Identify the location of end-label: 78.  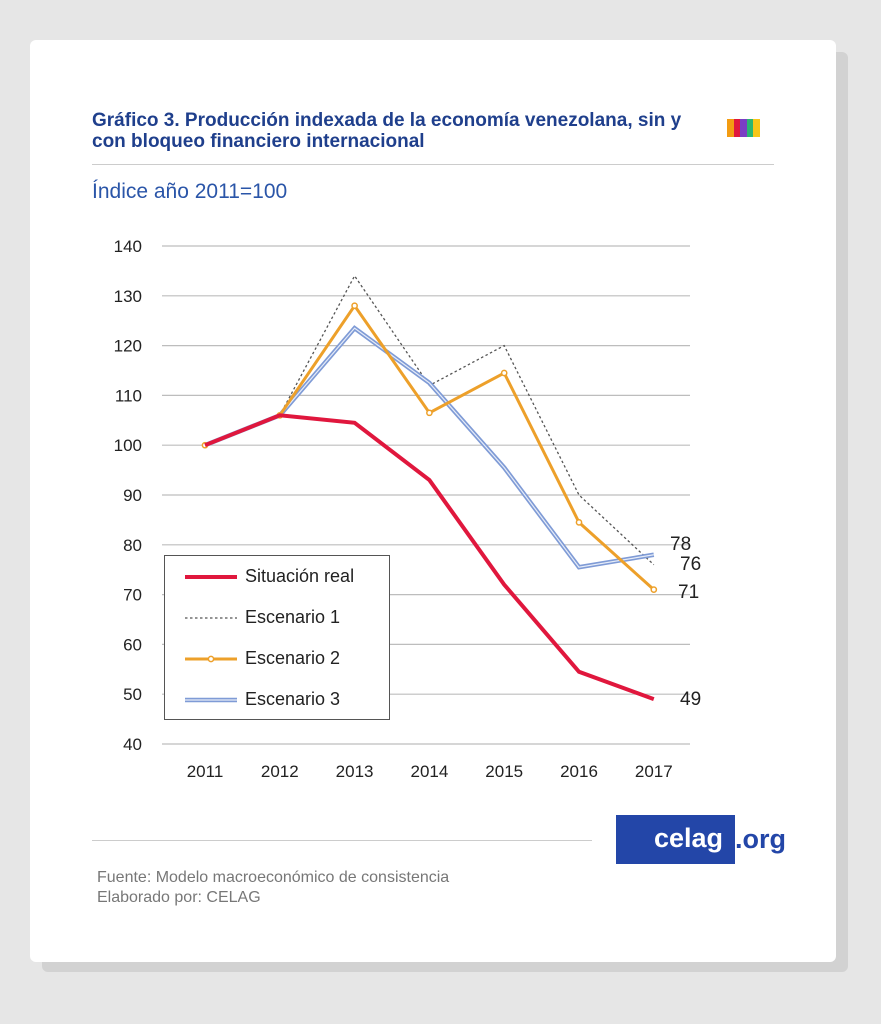
(680, 544).